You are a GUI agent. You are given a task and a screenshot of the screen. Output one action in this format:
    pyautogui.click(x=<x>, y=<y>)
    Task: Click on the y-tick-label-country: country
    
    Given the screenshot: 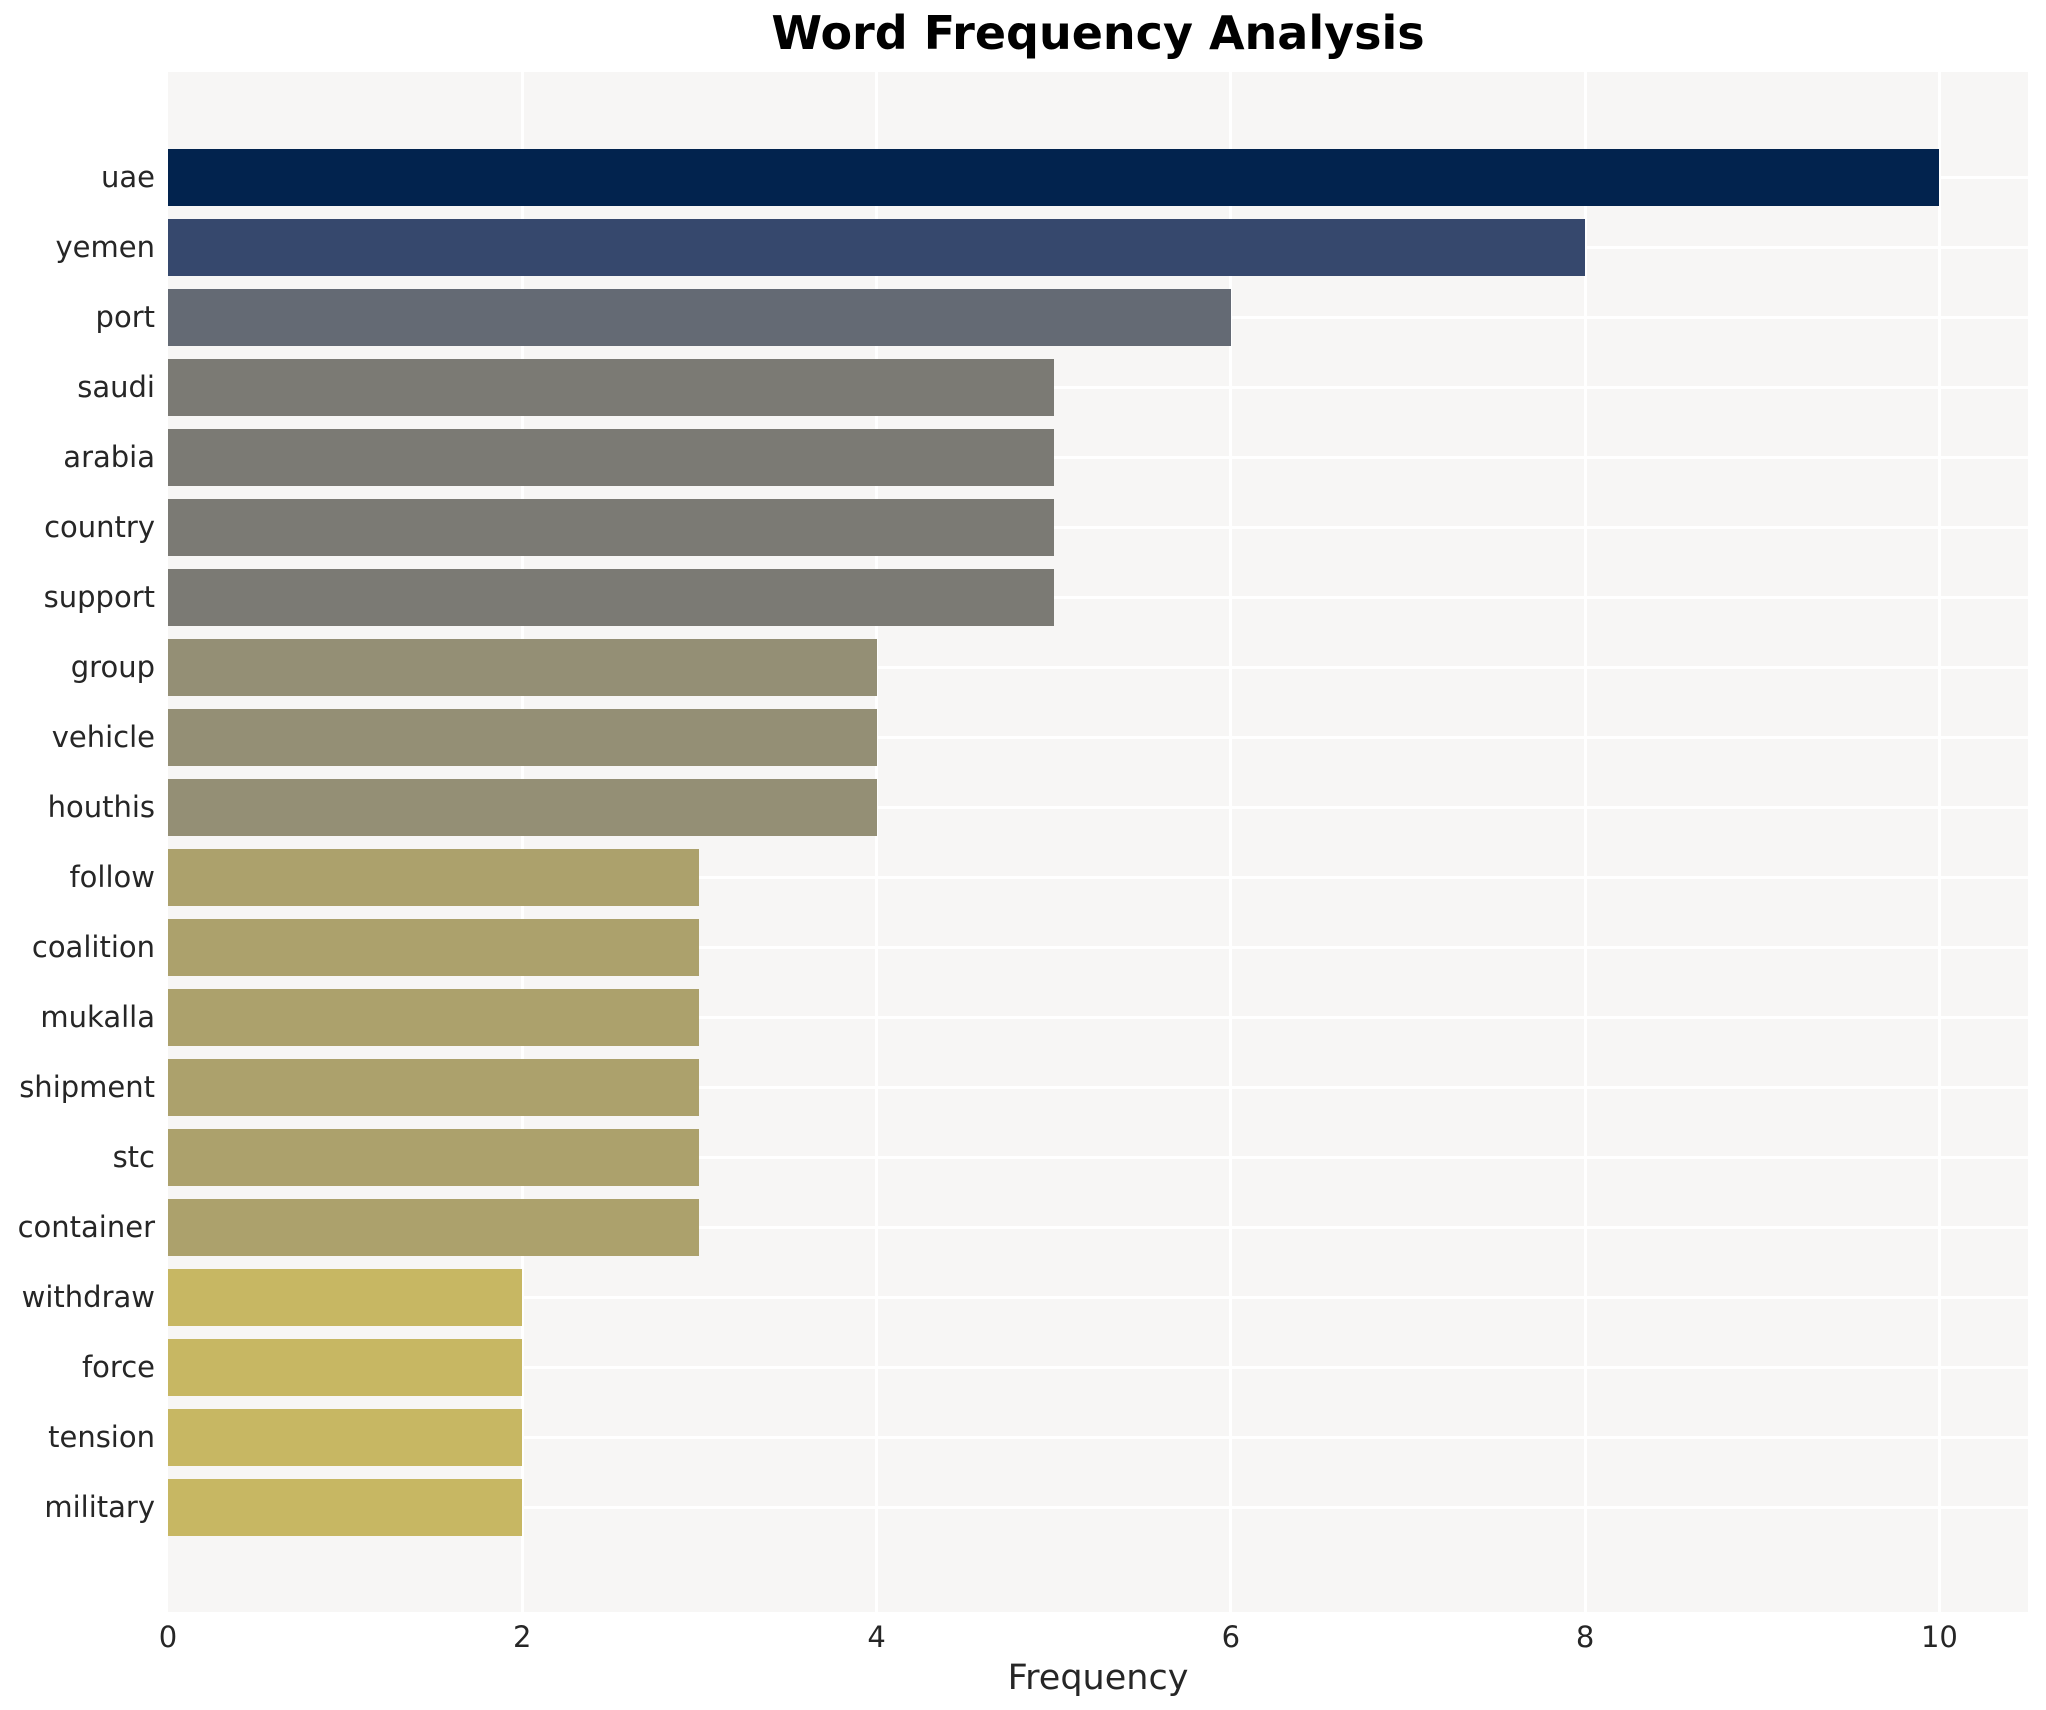 What is the action you would take?
    pyautogui.click(x=99, y=527)
    